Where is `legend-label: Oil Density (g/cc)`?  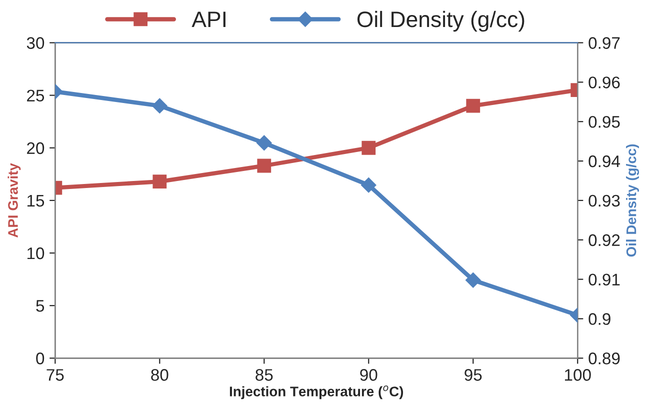
legend-label: Oil Density (g/cc) is located at coordinates (440, 21).